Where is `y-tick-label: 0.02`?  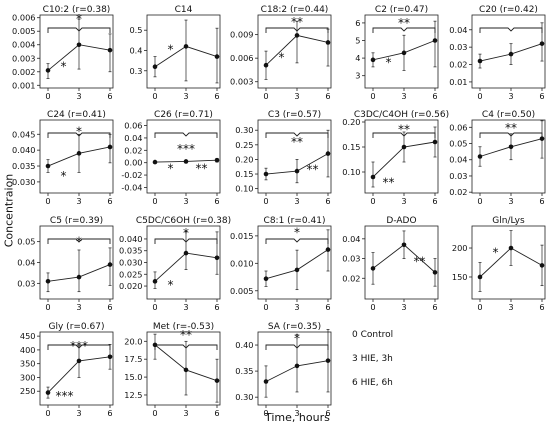 y-tick-label: 0.02 is located at coordinates (458, 65).